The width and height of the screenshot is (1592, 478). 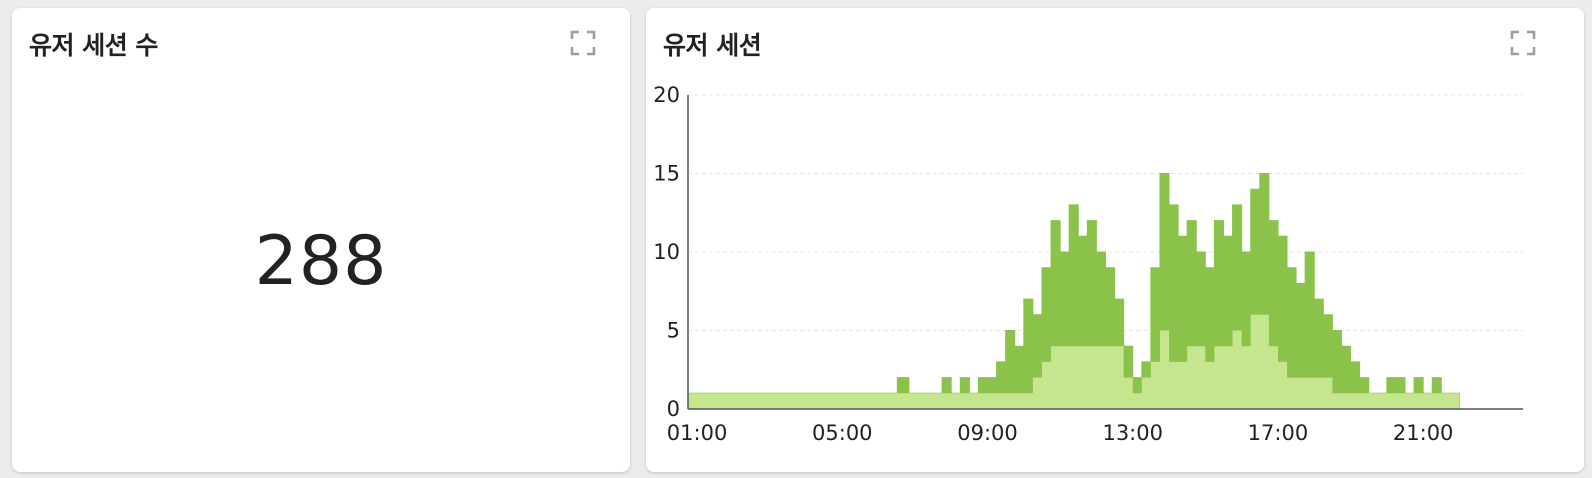 What do you see at coordinates (673, 331) in the screenshot?
I see `y-tick-label: 5` at bounding box center [673, 331].